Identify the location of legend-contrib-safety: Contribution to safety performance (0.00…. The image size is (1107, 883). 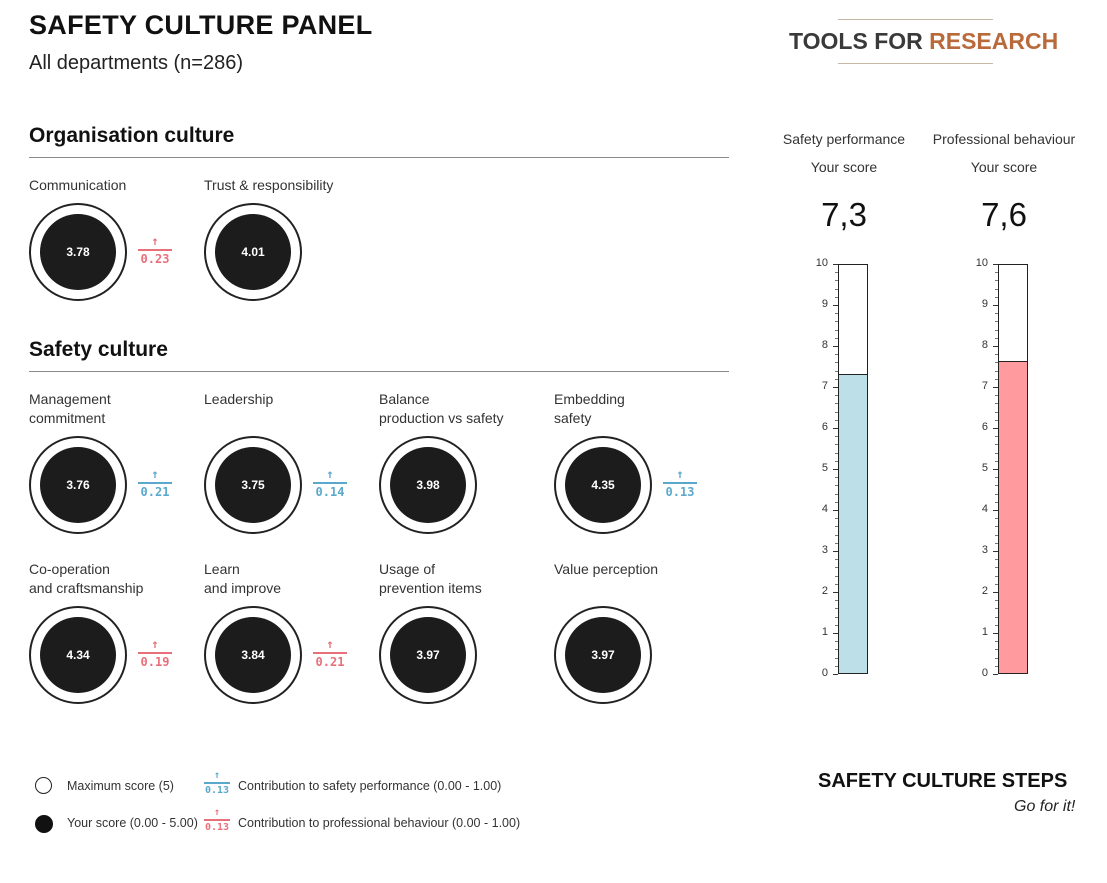
(370, 786).